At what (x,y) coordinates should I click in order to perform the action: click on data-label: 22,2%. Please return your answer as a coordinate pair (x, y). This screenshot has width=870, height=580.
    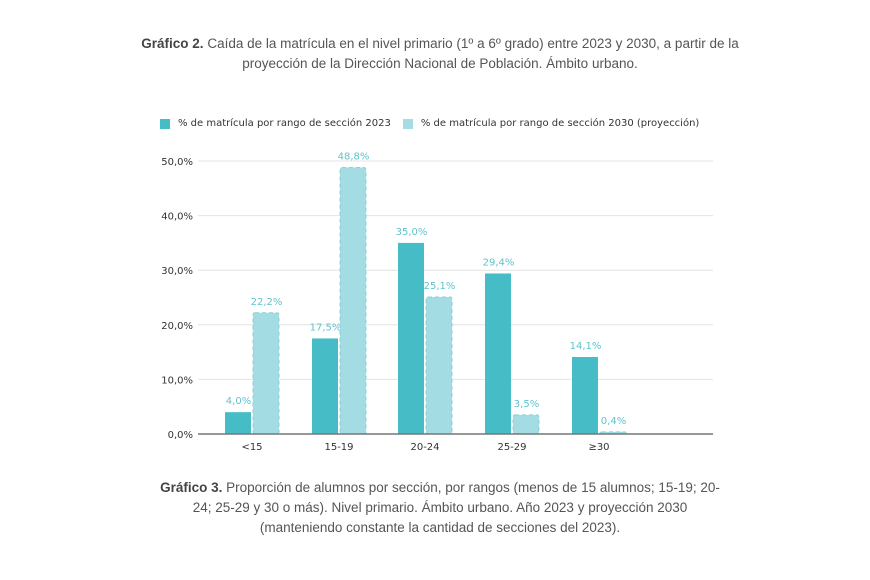
    Looking at the image, I should click on (267, 302).